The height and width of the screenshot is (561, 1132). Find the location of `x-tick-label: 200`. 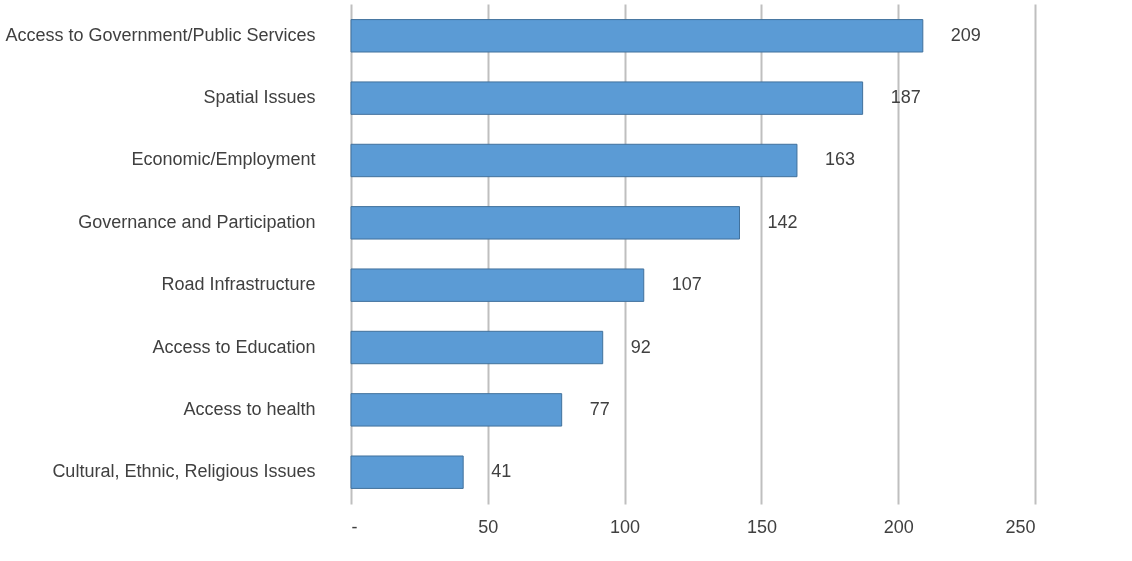

x-tick-label: 200 is located at coordinates (898, 526).